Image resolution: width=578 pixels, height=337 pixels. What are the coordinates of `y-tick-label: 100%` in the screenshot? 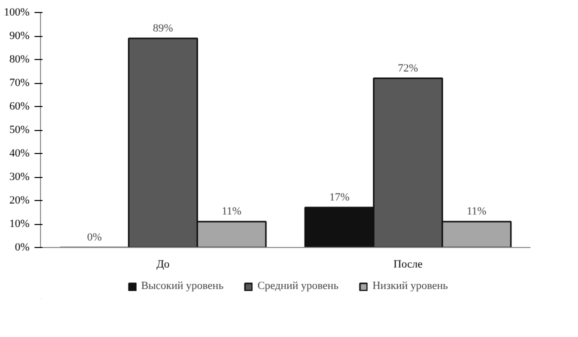 It's located at (17, 12).